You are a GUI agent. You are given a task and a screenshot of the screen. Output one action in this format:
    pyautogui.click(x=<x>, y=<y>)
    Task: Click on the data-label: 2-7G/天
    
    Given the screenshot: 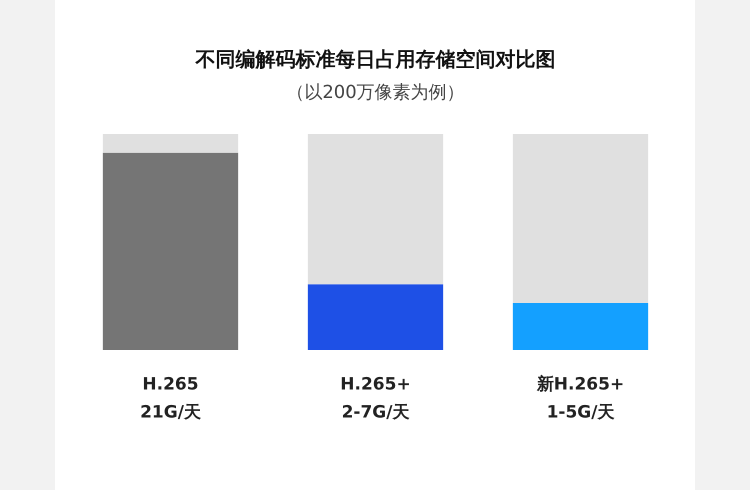 What is the action you would take?
    pyautogui.click(x=376, y=412)
    